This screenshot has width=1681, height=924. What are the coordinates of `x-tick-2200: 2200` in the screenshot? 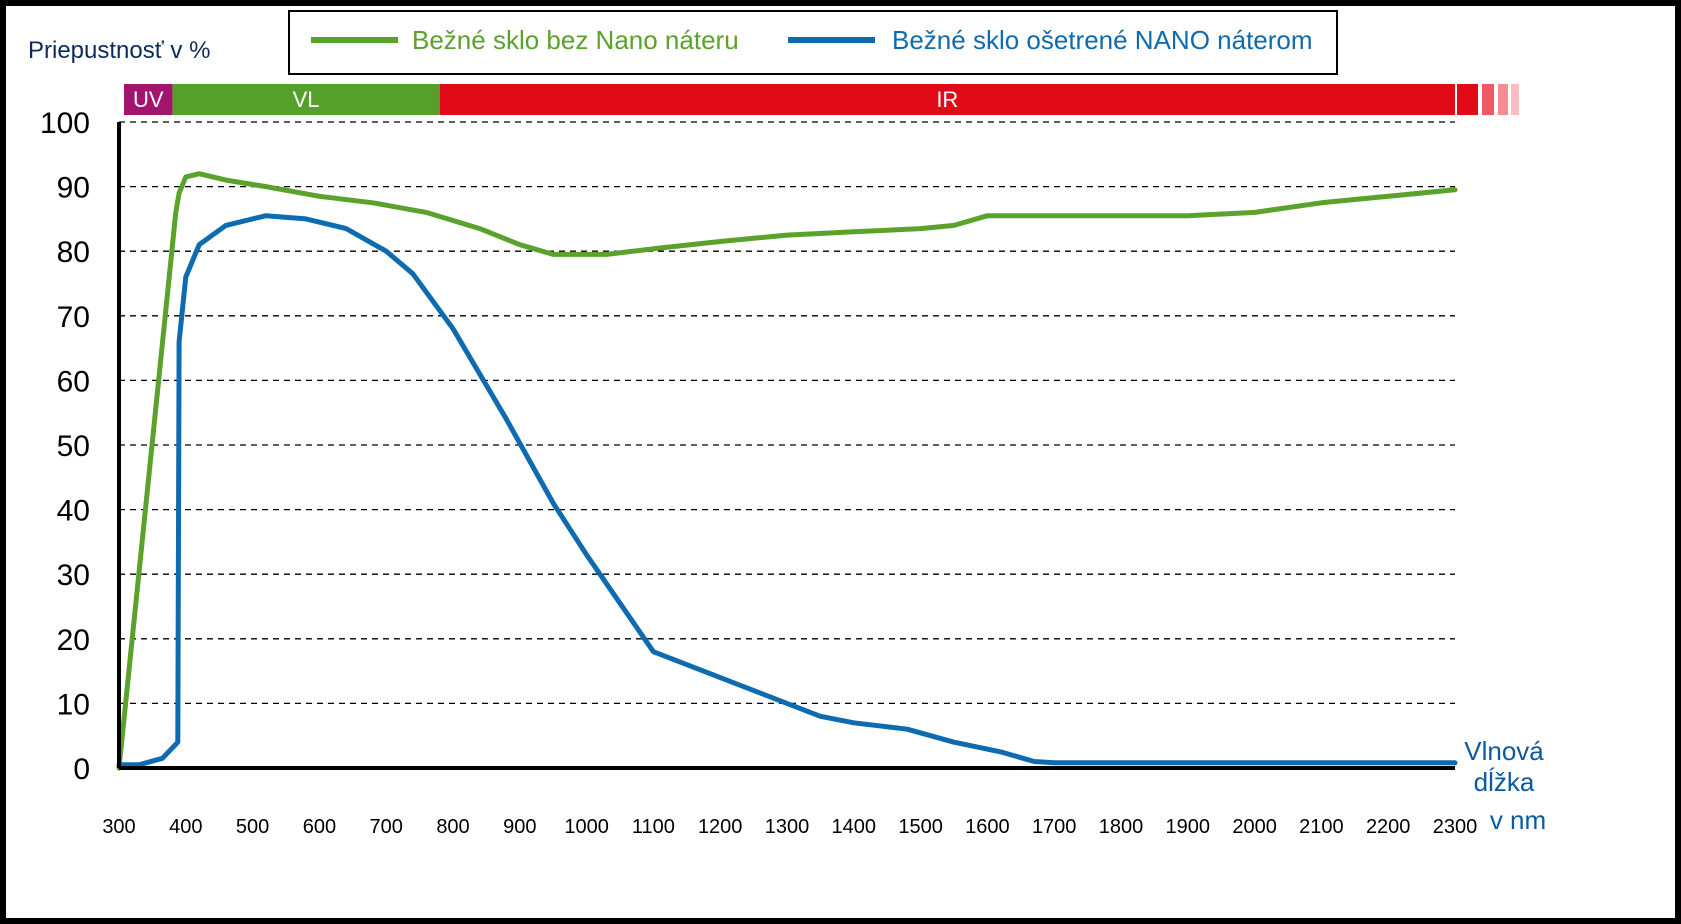 It's located at (1388, 827).